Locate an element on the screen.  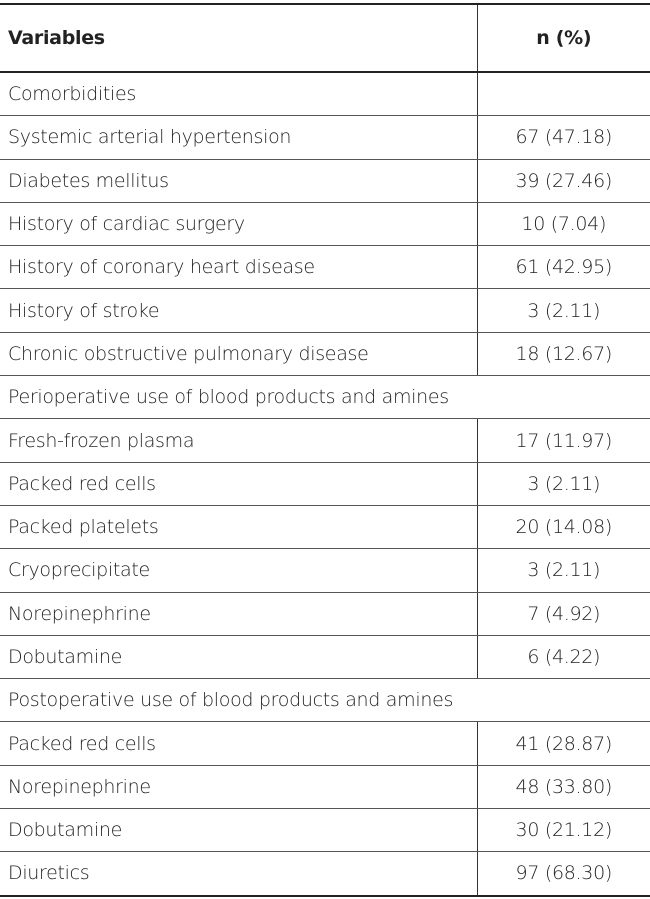
table-row: Diabetes mellitus 39 (27.46) is located at coordinates (325, 181).